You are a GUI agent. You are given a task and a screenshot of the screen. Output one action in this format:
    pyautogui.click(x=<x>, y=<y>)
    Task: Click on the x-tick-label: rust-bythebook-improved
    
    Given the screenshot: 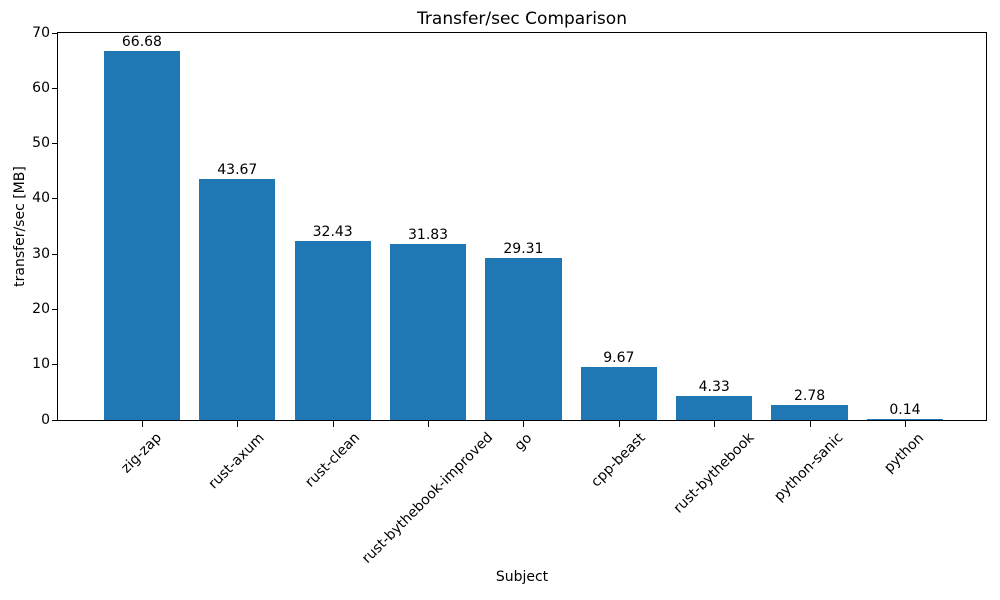 What is the action you would take?
    pyautogui.click(x=428, y=498)
    